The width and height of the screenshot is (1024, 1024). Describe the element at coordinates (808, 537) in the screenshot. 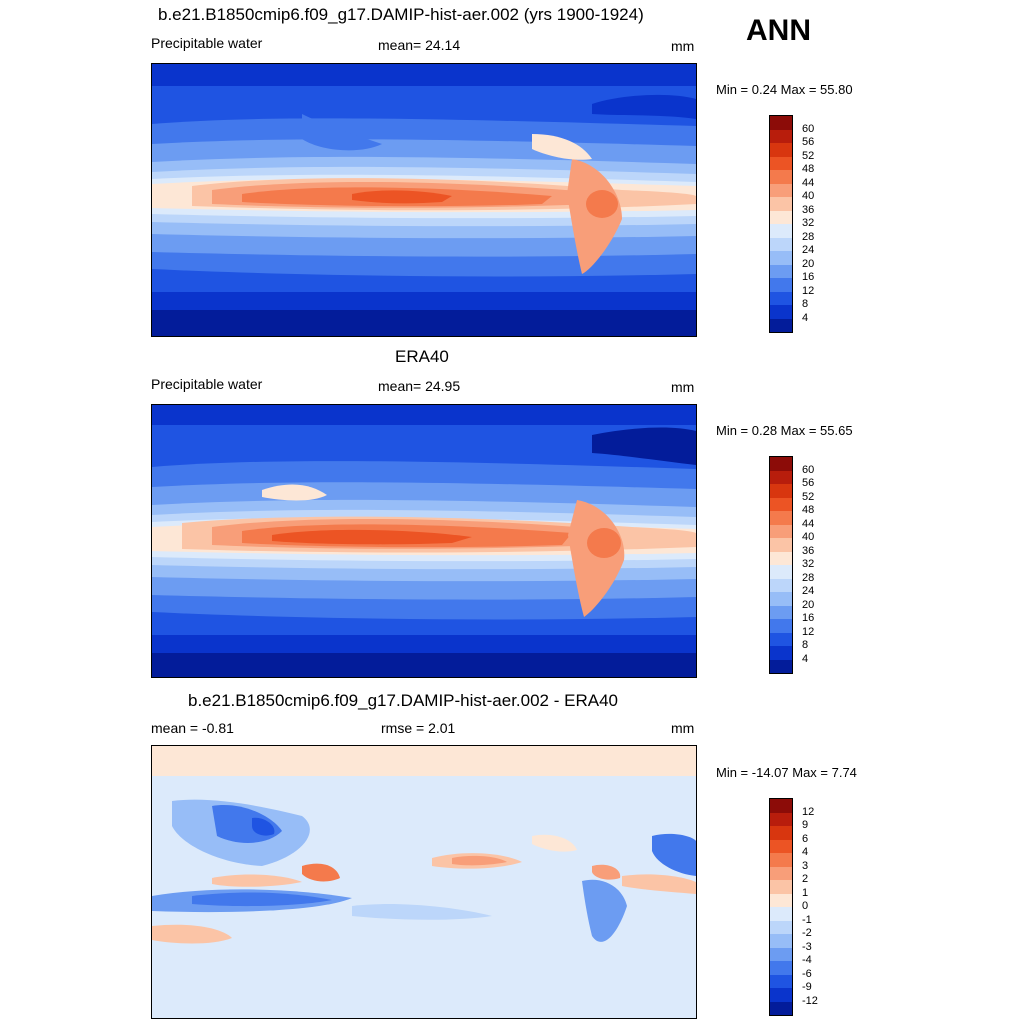

I see `panel2-colorbar-tick: 40` at that location.